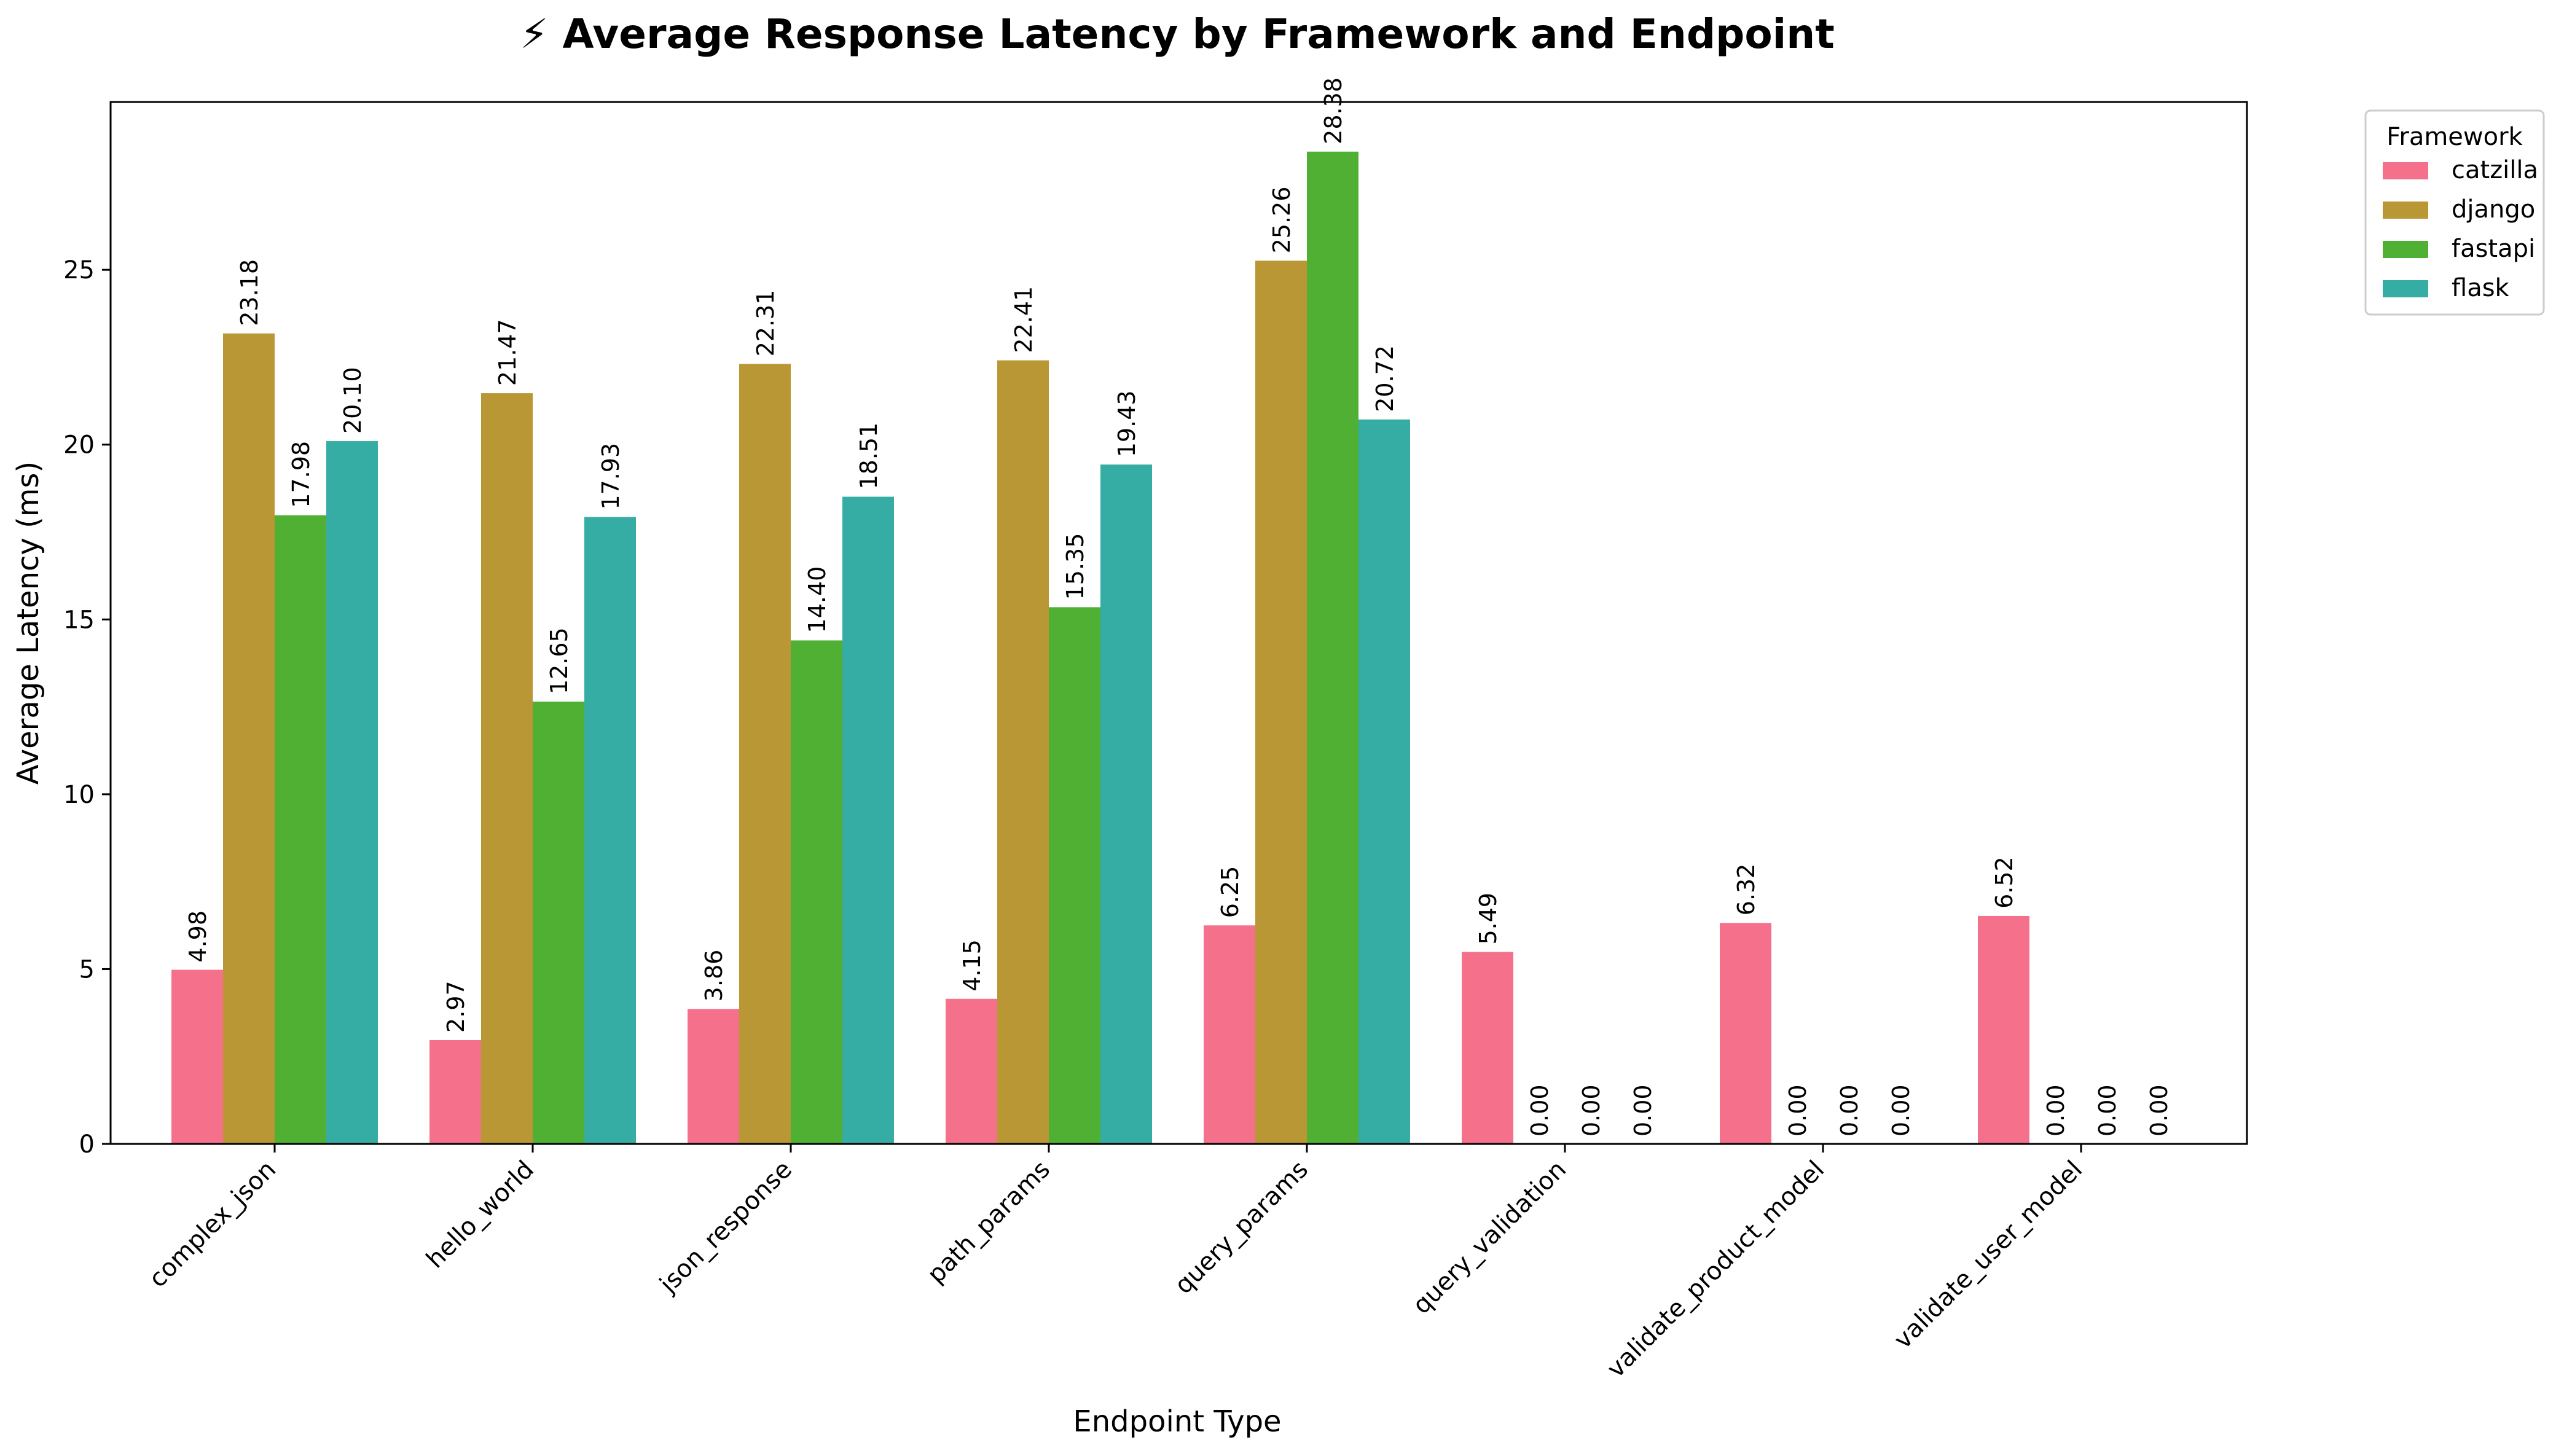 This screenshot has width=2564, height=1456. Describe the element at coordinates (2493, 249) in the screenshot. I see `legend-label-fastapi: fastapi` at that location.